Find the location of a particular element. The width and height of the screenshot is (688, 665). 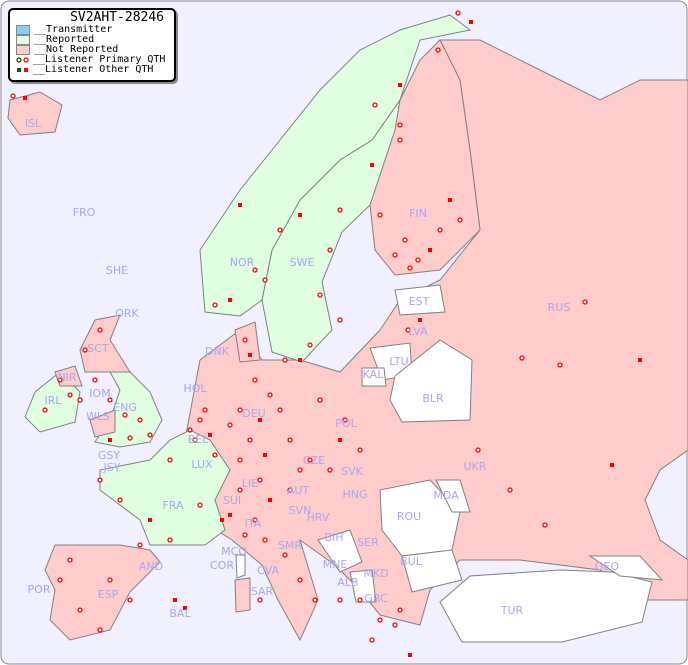

country-label-bih: BIH is located at coordinates (333, 537).